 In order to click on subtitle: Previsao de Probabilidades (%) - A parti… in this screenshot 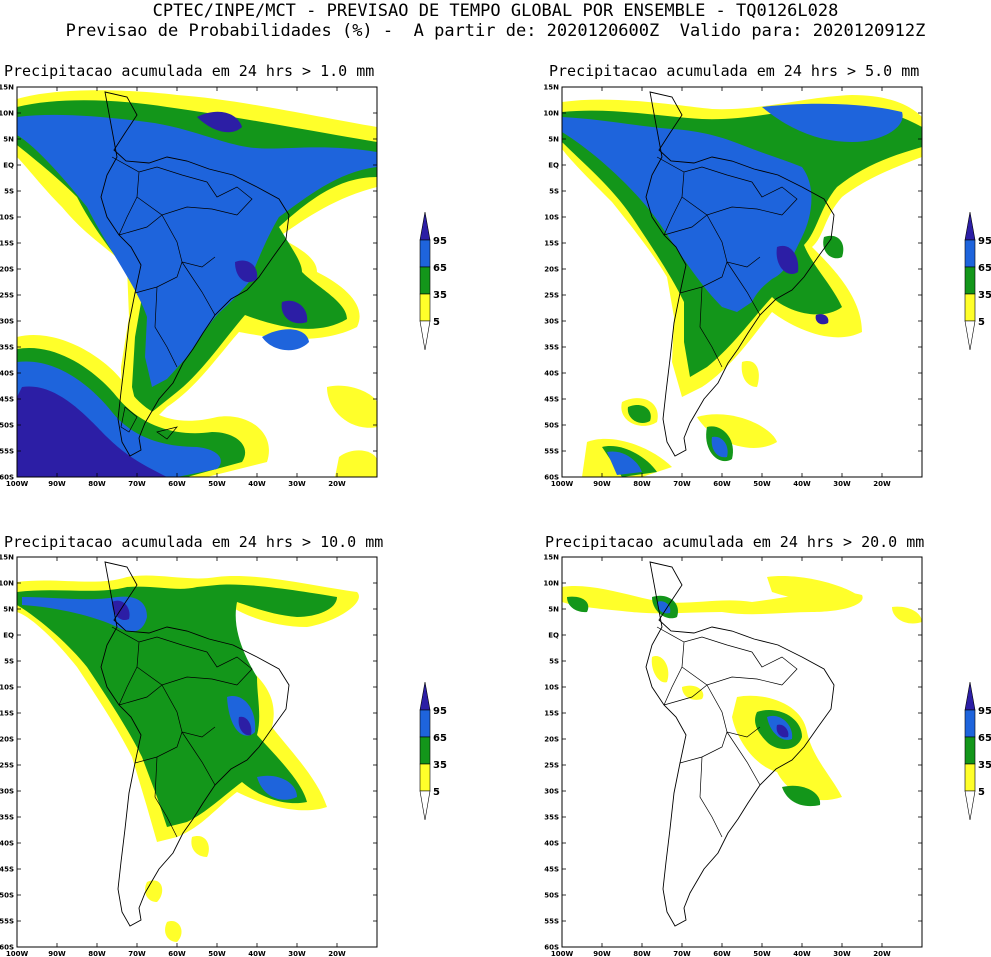, I will do `click(495, 31)`.